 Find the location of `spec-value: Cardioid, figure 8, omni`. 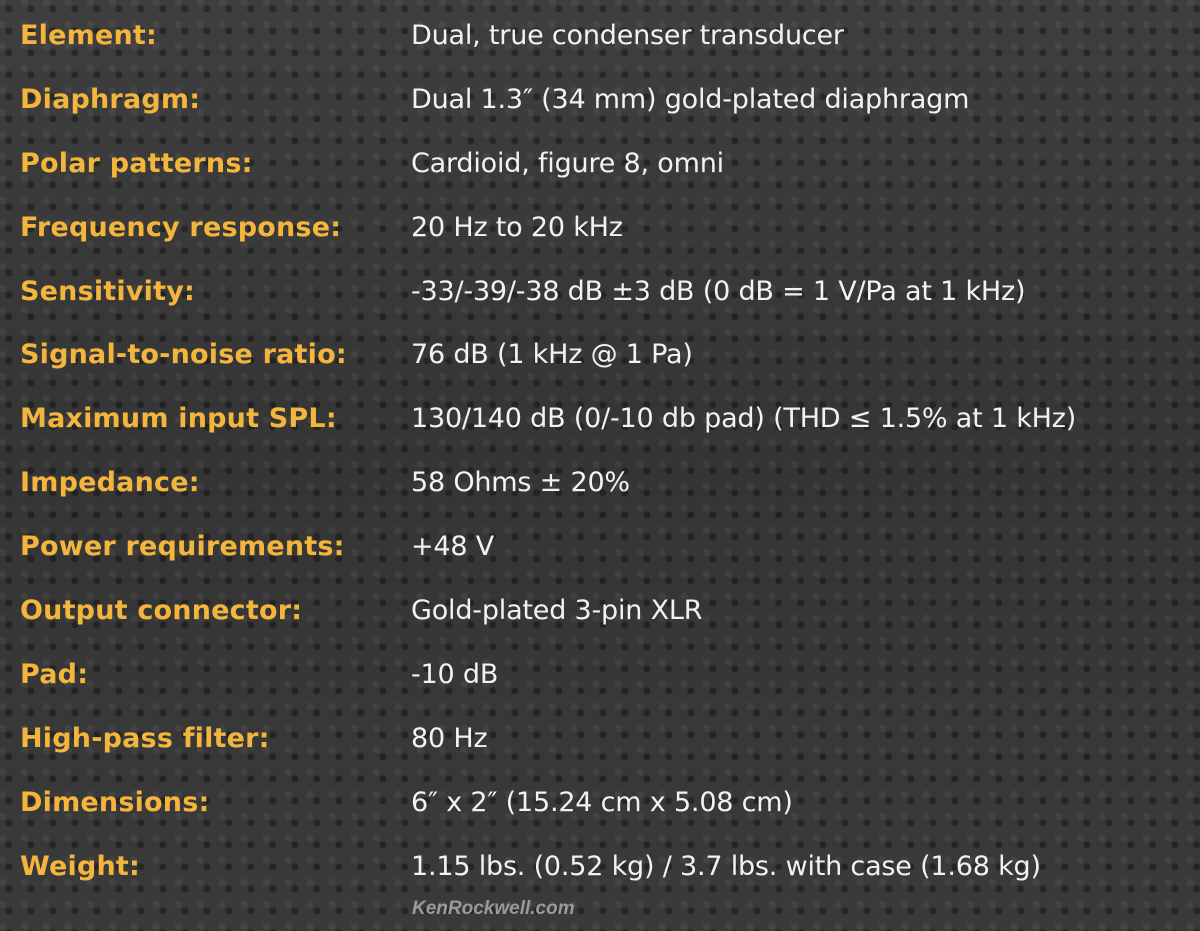

spec-value: Cardioid, figure 8, omni is located at coordinates (567, 163).